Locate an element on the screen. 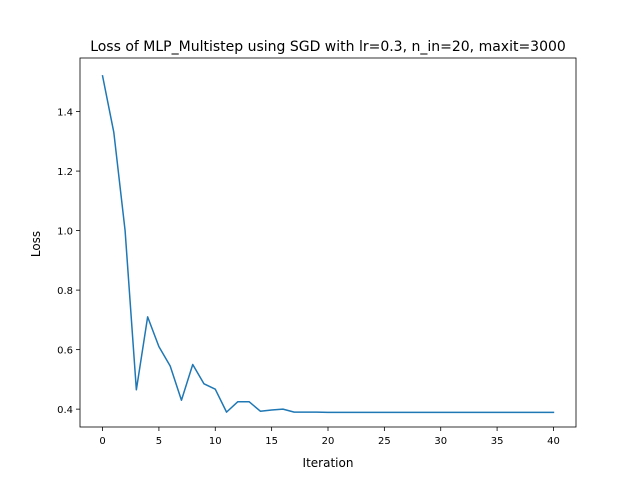 The image size is (640, 484). y-tick-label: 1.4 is located at coordinates (65, 113).